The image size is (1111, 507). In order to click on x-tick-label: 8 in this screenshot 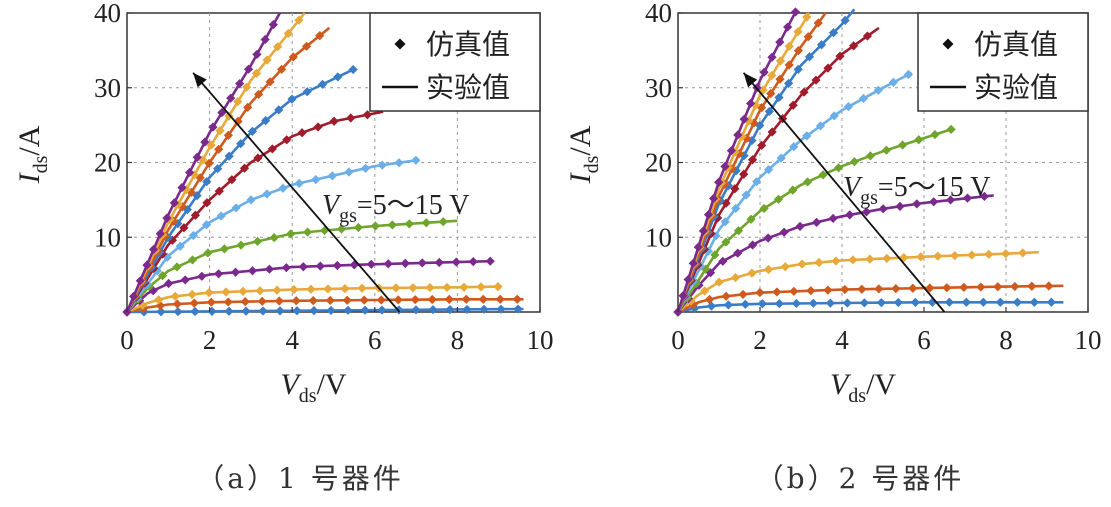, I will do `click(458, 340)`.